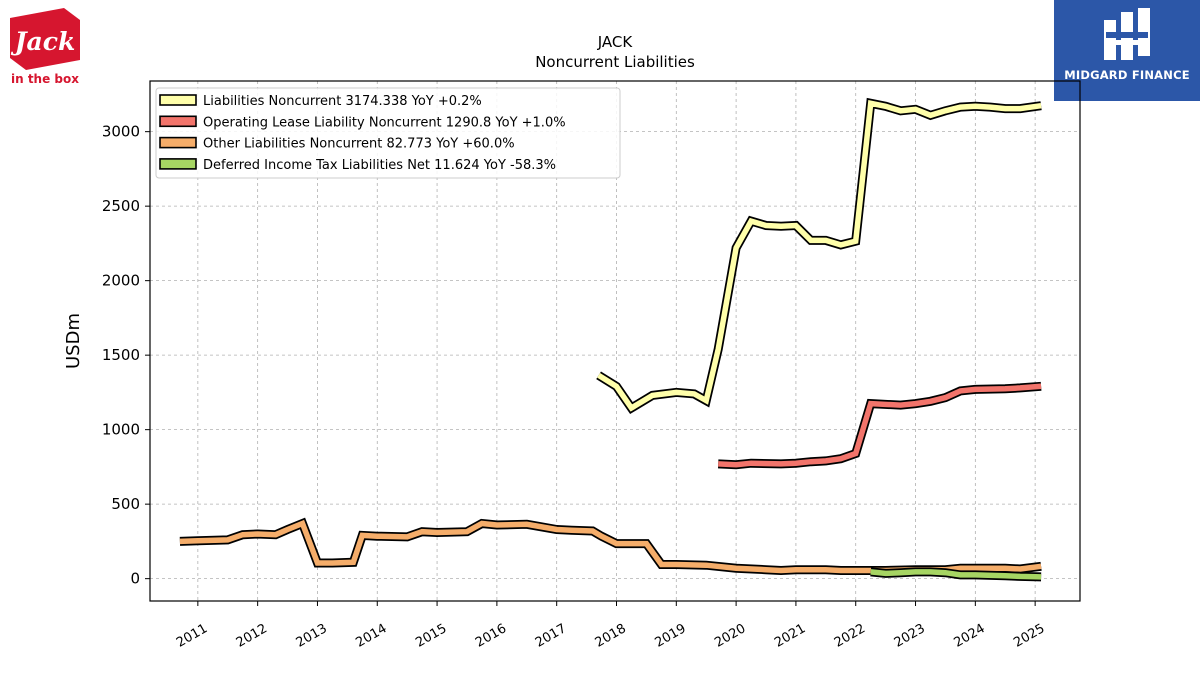  What do you see at coordinates (121, 430) in the screenshot?
I see `y-tick-label: 1000` at bounding box center [121, 430].